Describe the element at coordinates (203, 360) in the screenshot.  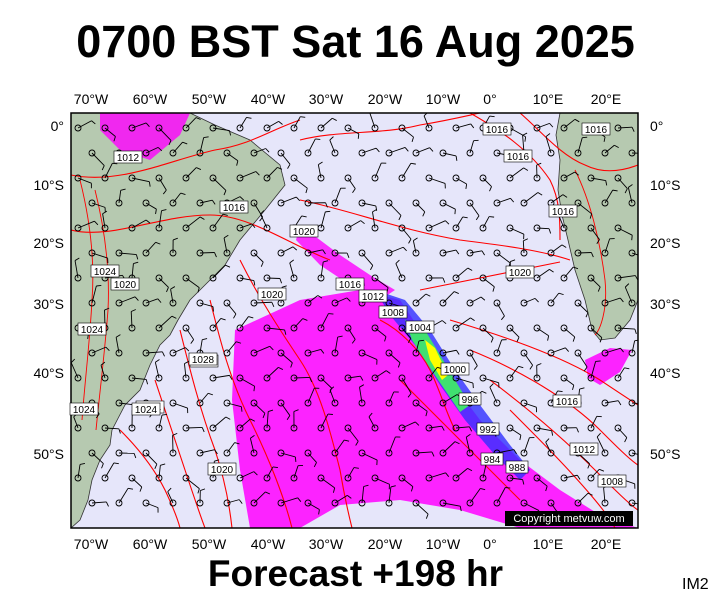
I see `isobar-label: 1028` at that location.